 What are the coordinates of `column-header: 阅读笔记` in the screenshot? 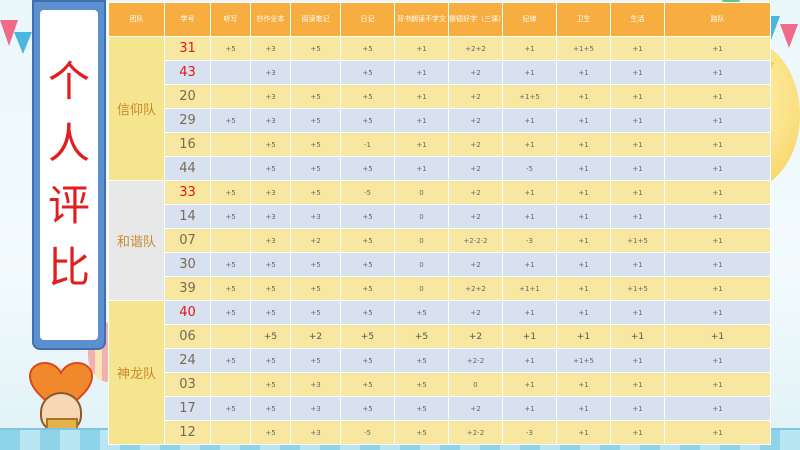 It's located at (315, 19).